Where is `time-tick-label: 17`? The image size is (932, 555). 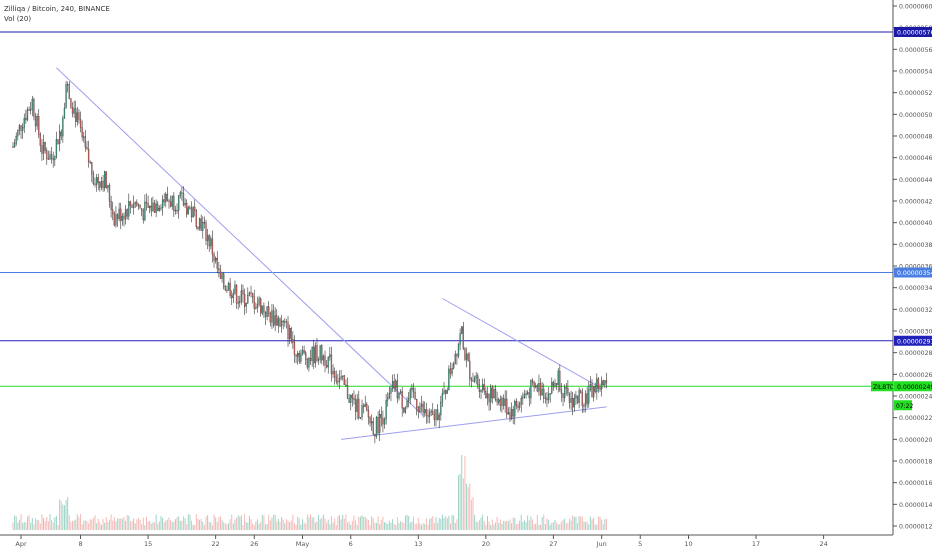
time-tick-label: 17 is located at coordinates (756, 544).